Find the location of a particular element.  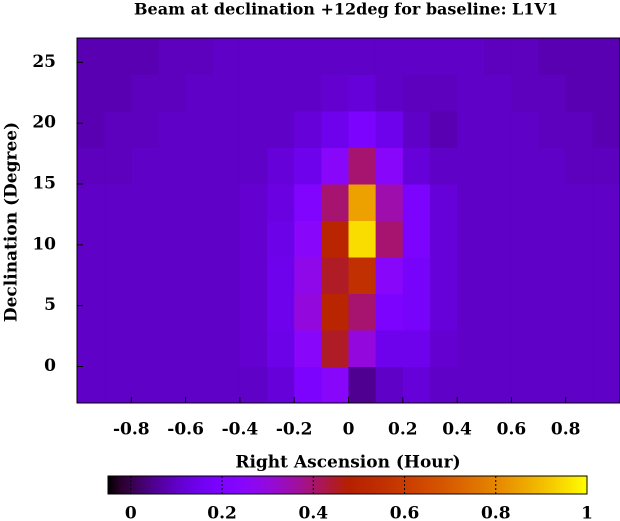

x-tick-label: 0.2 is located at coordinates (403, 430).